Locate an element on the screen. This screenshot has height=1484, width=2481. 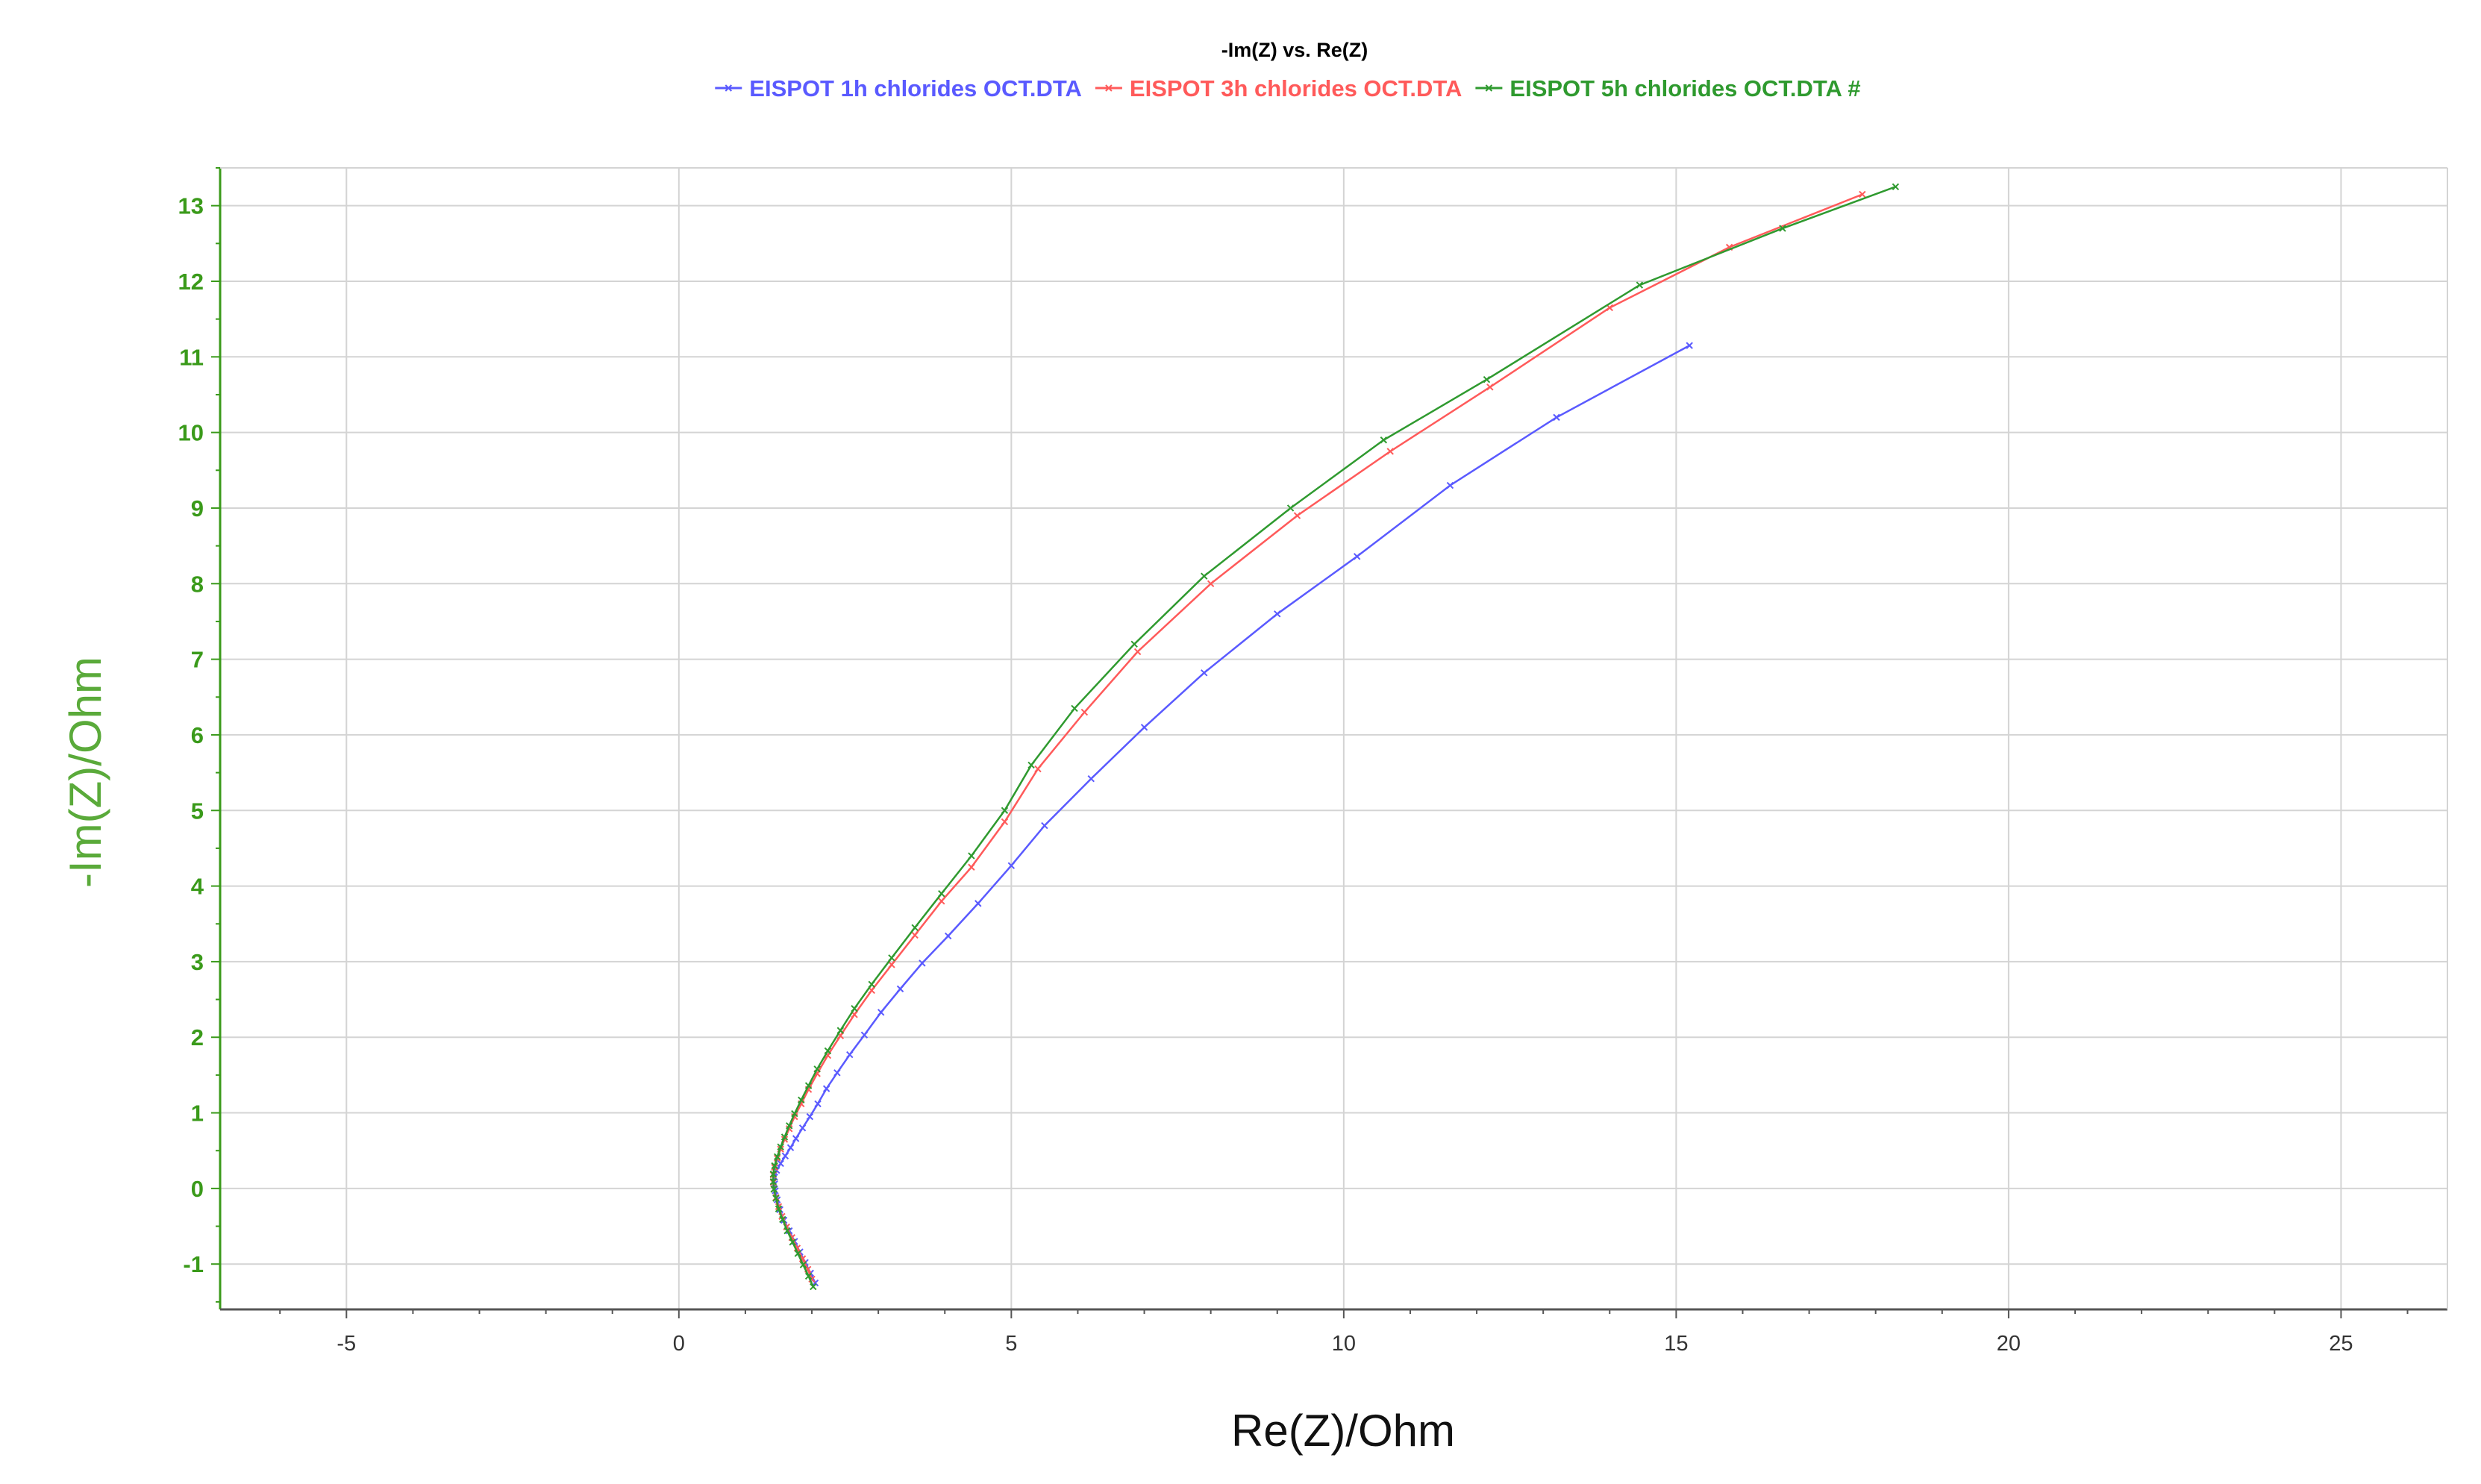
legend-item-1: EISPOT 1h chlorides OCT.DTA is located at coordinates (898, 88).